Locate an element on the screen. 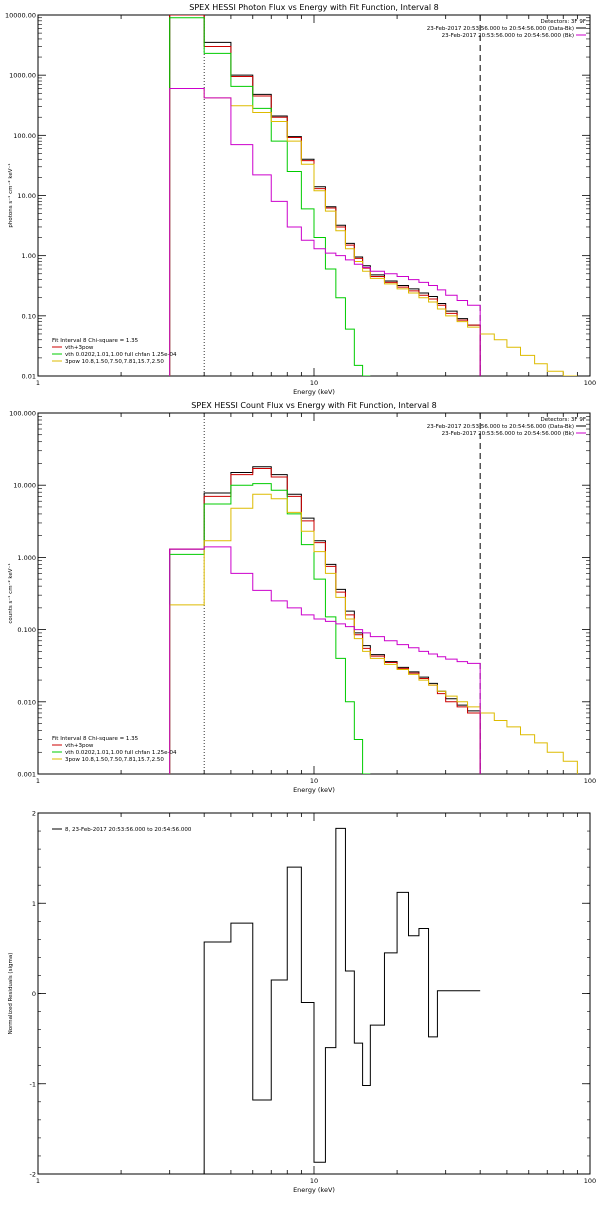 This screenshot has height=1205, width=600. y-tick-label: -2 is located at coordinates (33, 1175).